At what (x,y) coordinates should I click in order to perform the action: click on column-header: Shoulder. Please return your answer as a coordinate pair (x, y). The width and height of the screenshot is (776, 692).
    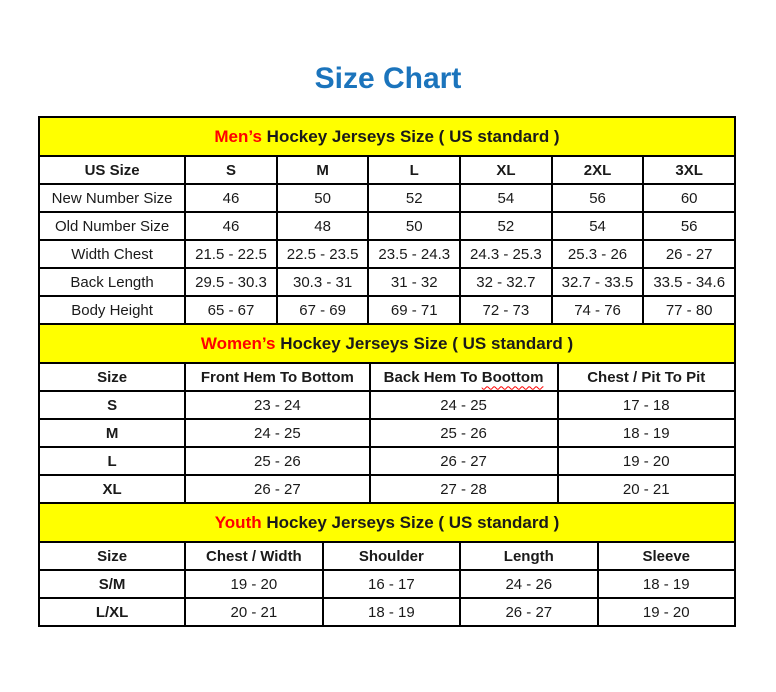
    Looking at the image, I should click on (391, 556).